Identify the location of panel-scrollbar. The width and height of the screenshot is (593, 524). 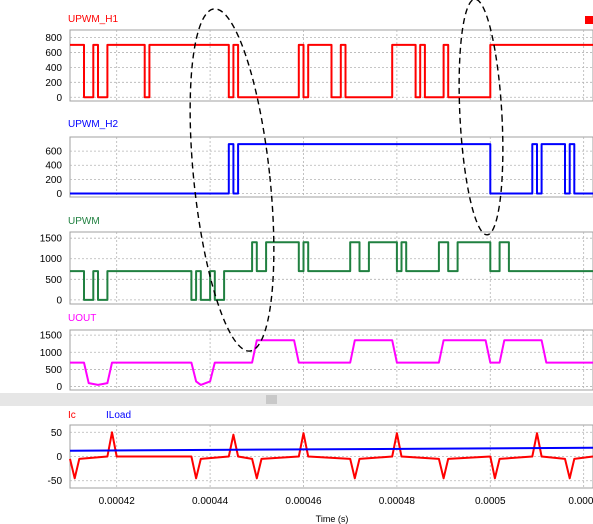
(296, 399).